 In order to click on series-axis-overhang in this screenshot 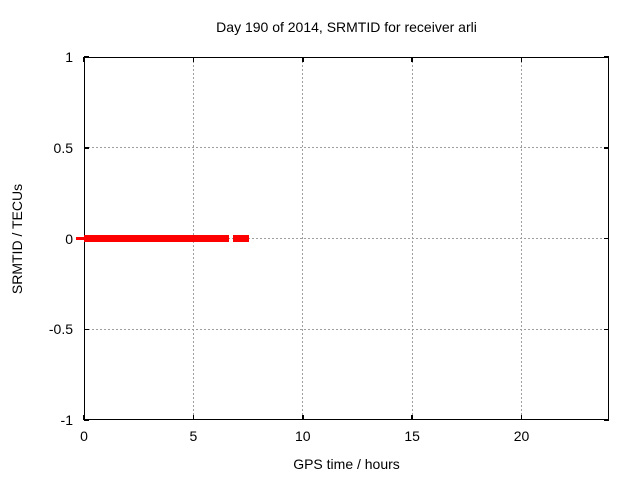, I will do `click(80, 238)`.